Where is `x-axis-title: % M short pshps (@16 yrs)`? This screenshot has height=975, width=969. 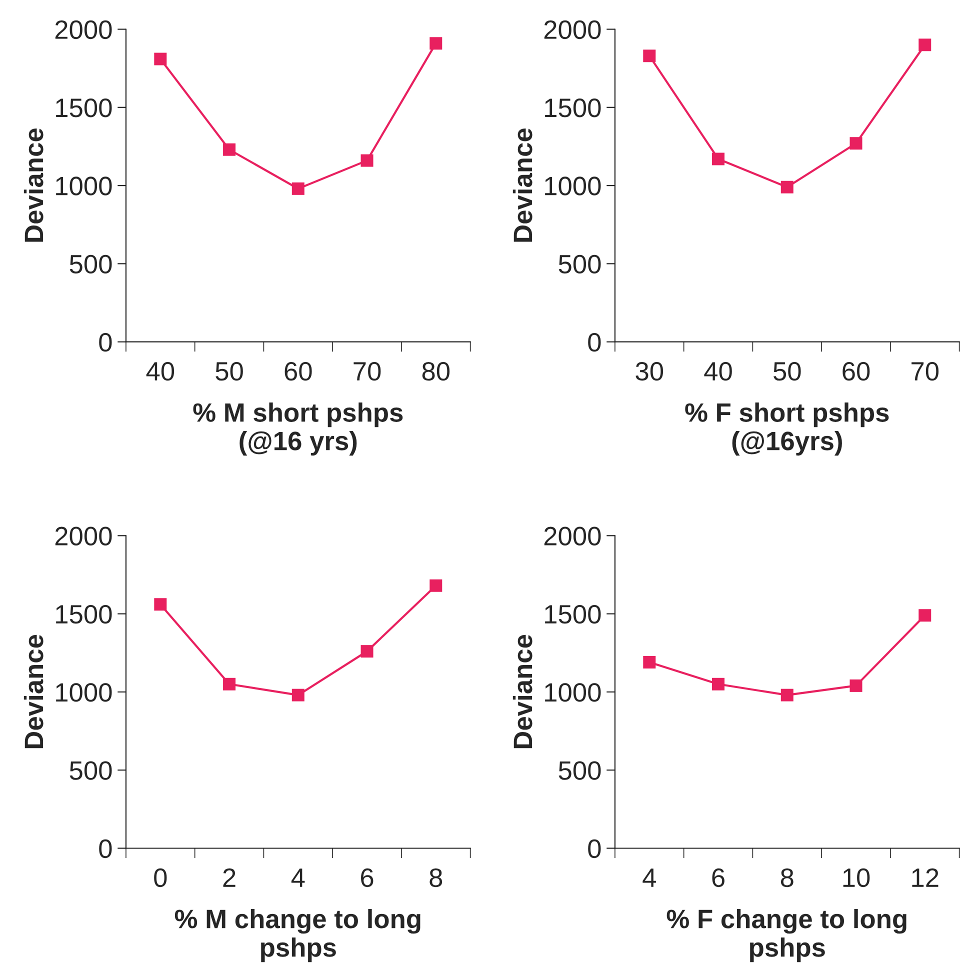 x-axis-title: % M short pshps (@16 yrs) is located at coordinates (298, 429).